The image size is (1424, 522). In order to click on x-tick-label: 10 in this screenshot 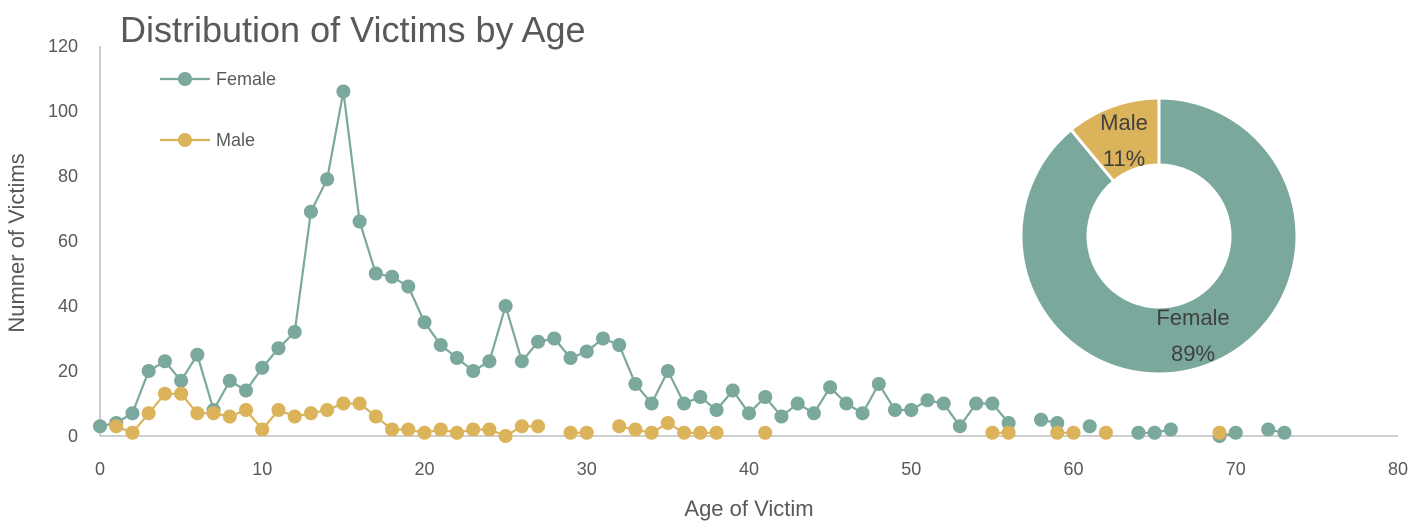, I will do `click(262, 469)`.